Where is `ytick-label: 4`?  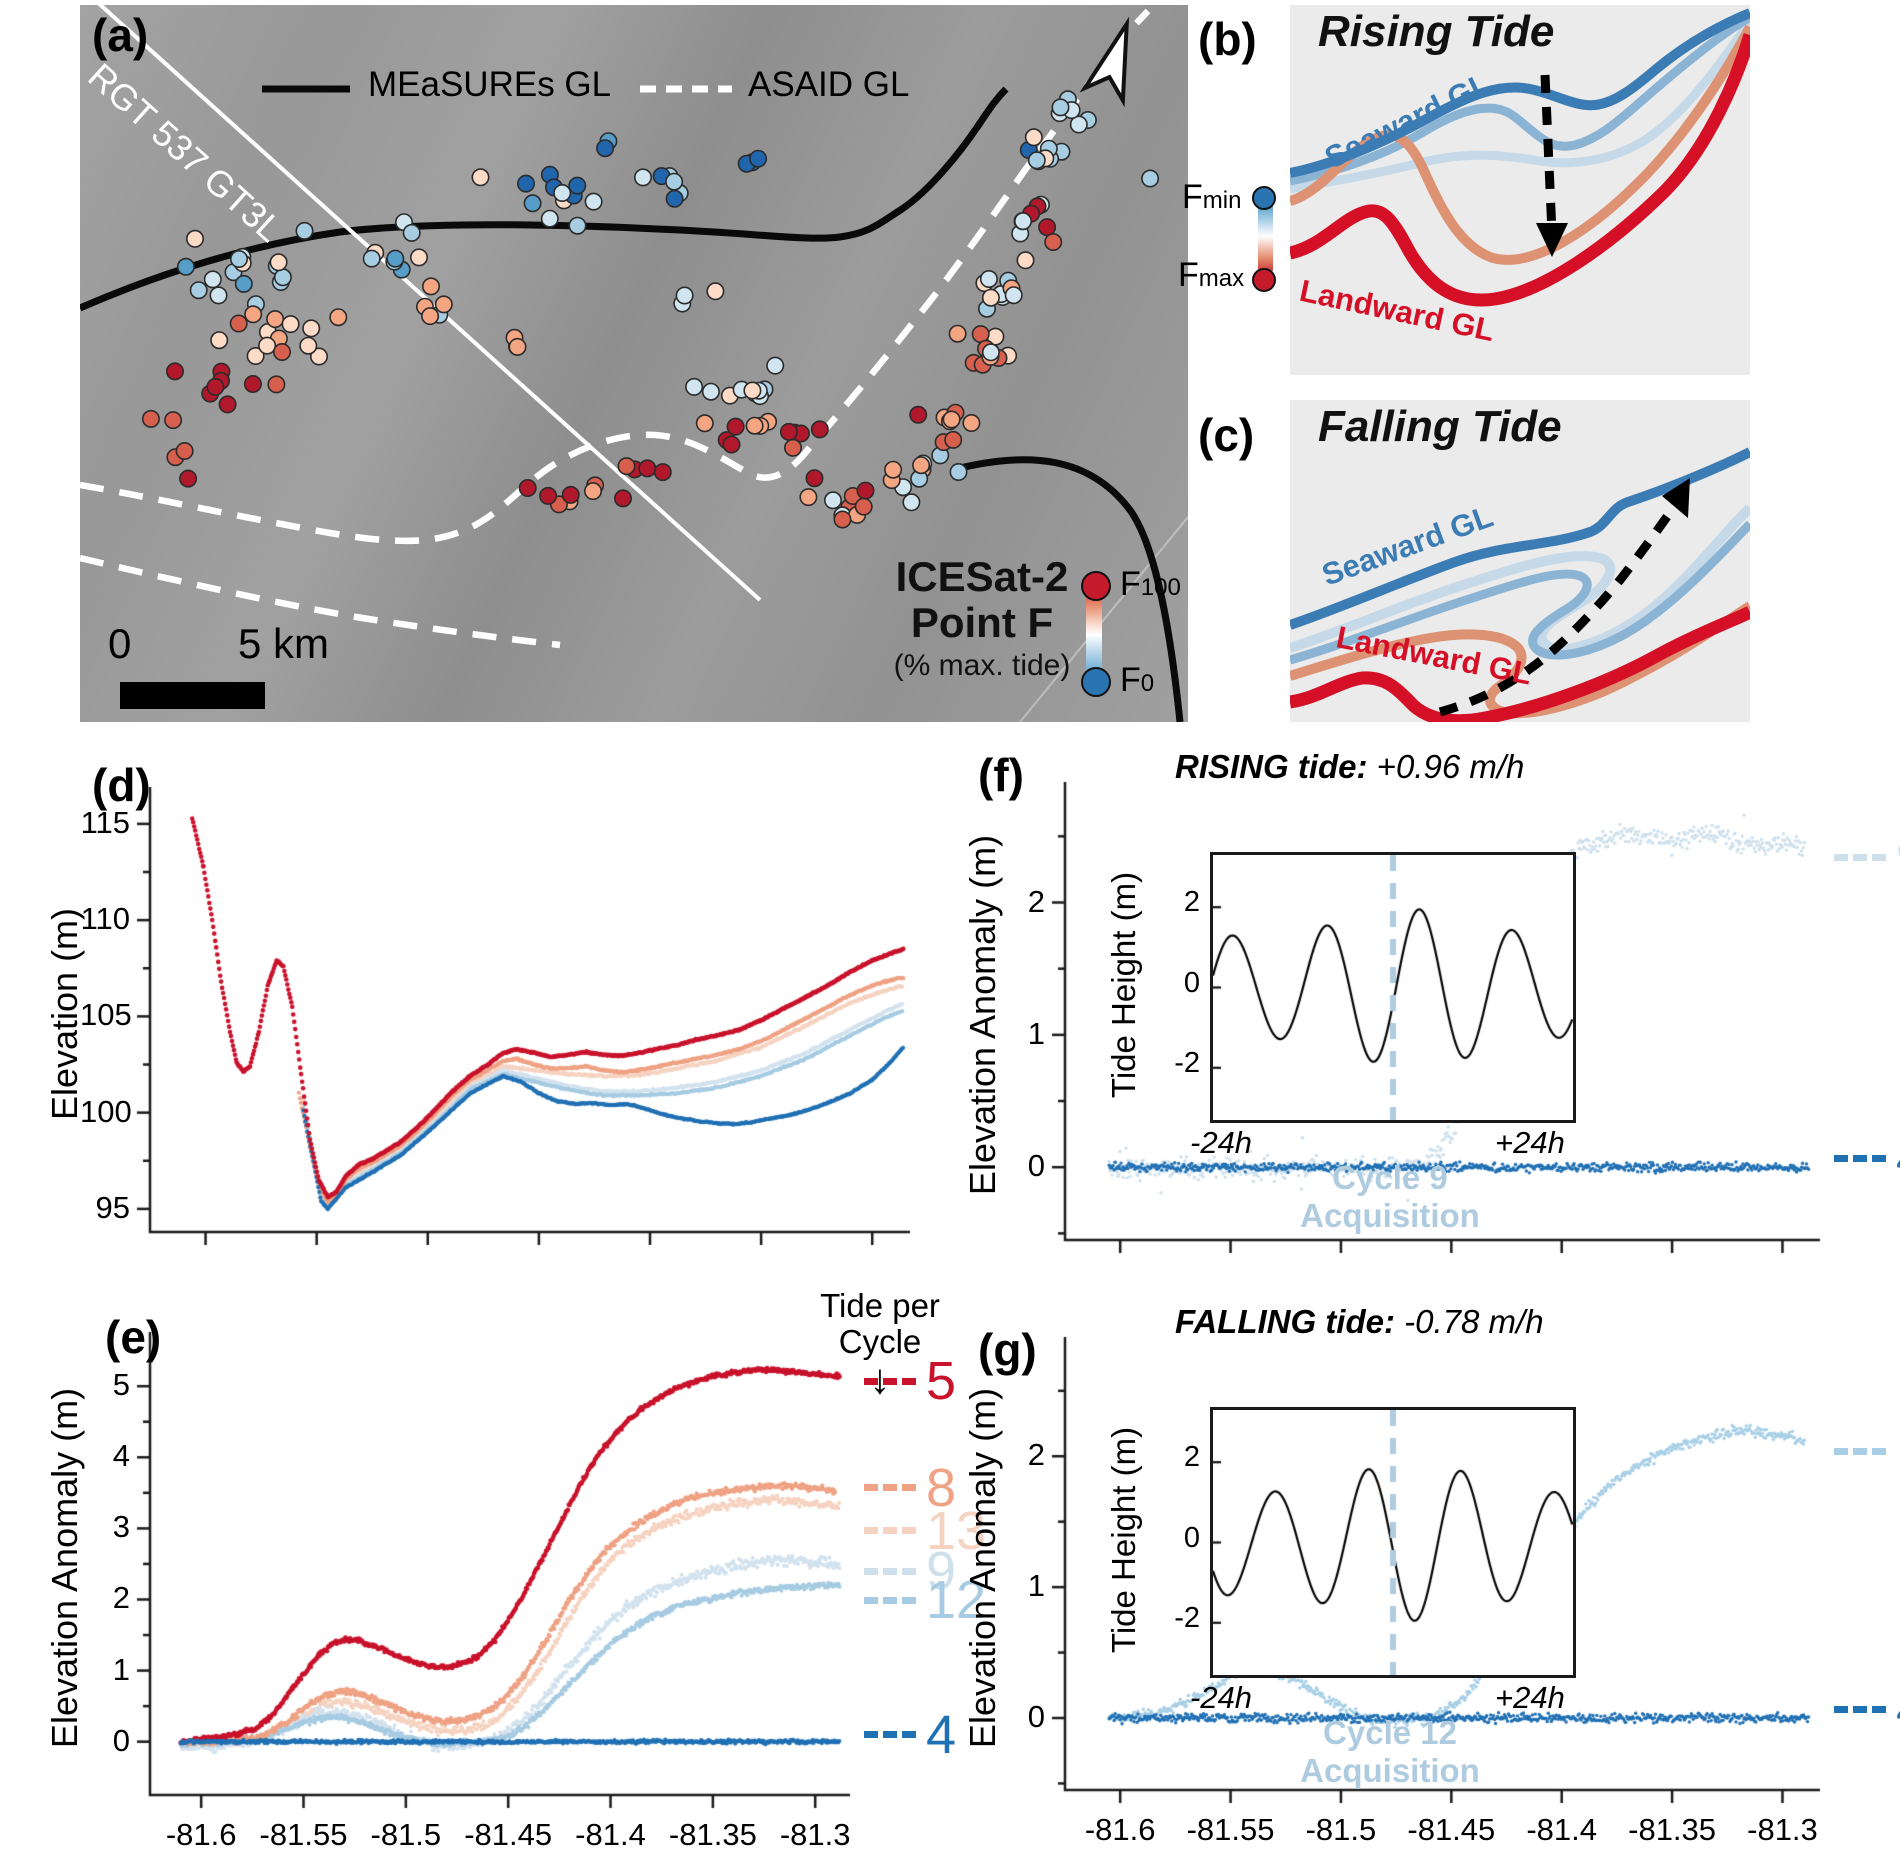 ytick-label: 4 is located at coordinates (121, 1456).